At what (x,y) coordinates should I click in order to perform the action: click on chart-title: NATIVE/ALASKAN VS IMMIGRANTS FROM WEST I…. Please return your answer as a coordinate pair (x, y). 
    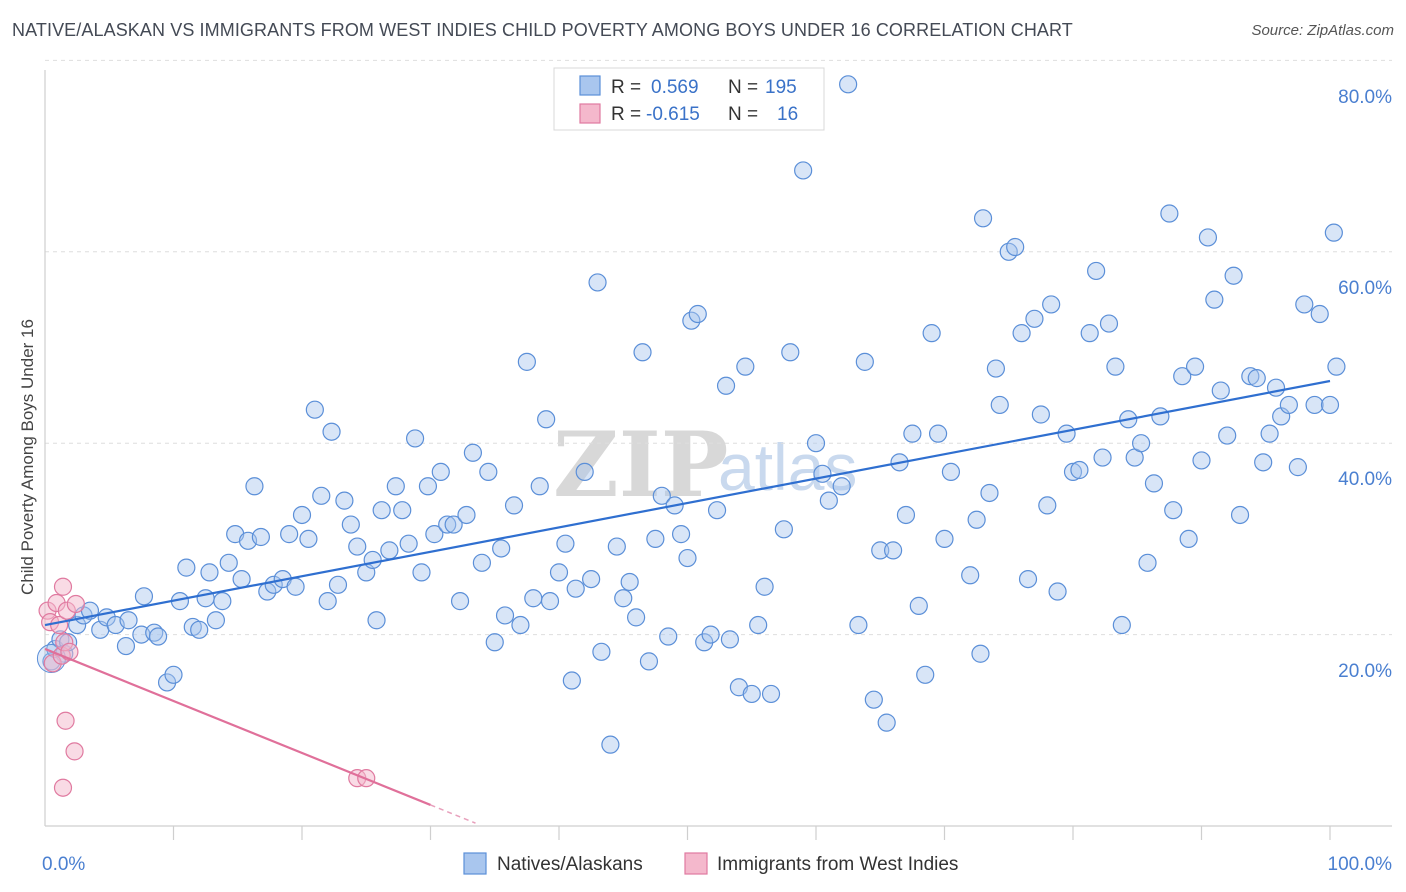
    Looking at the image, I should click on (542, 30).